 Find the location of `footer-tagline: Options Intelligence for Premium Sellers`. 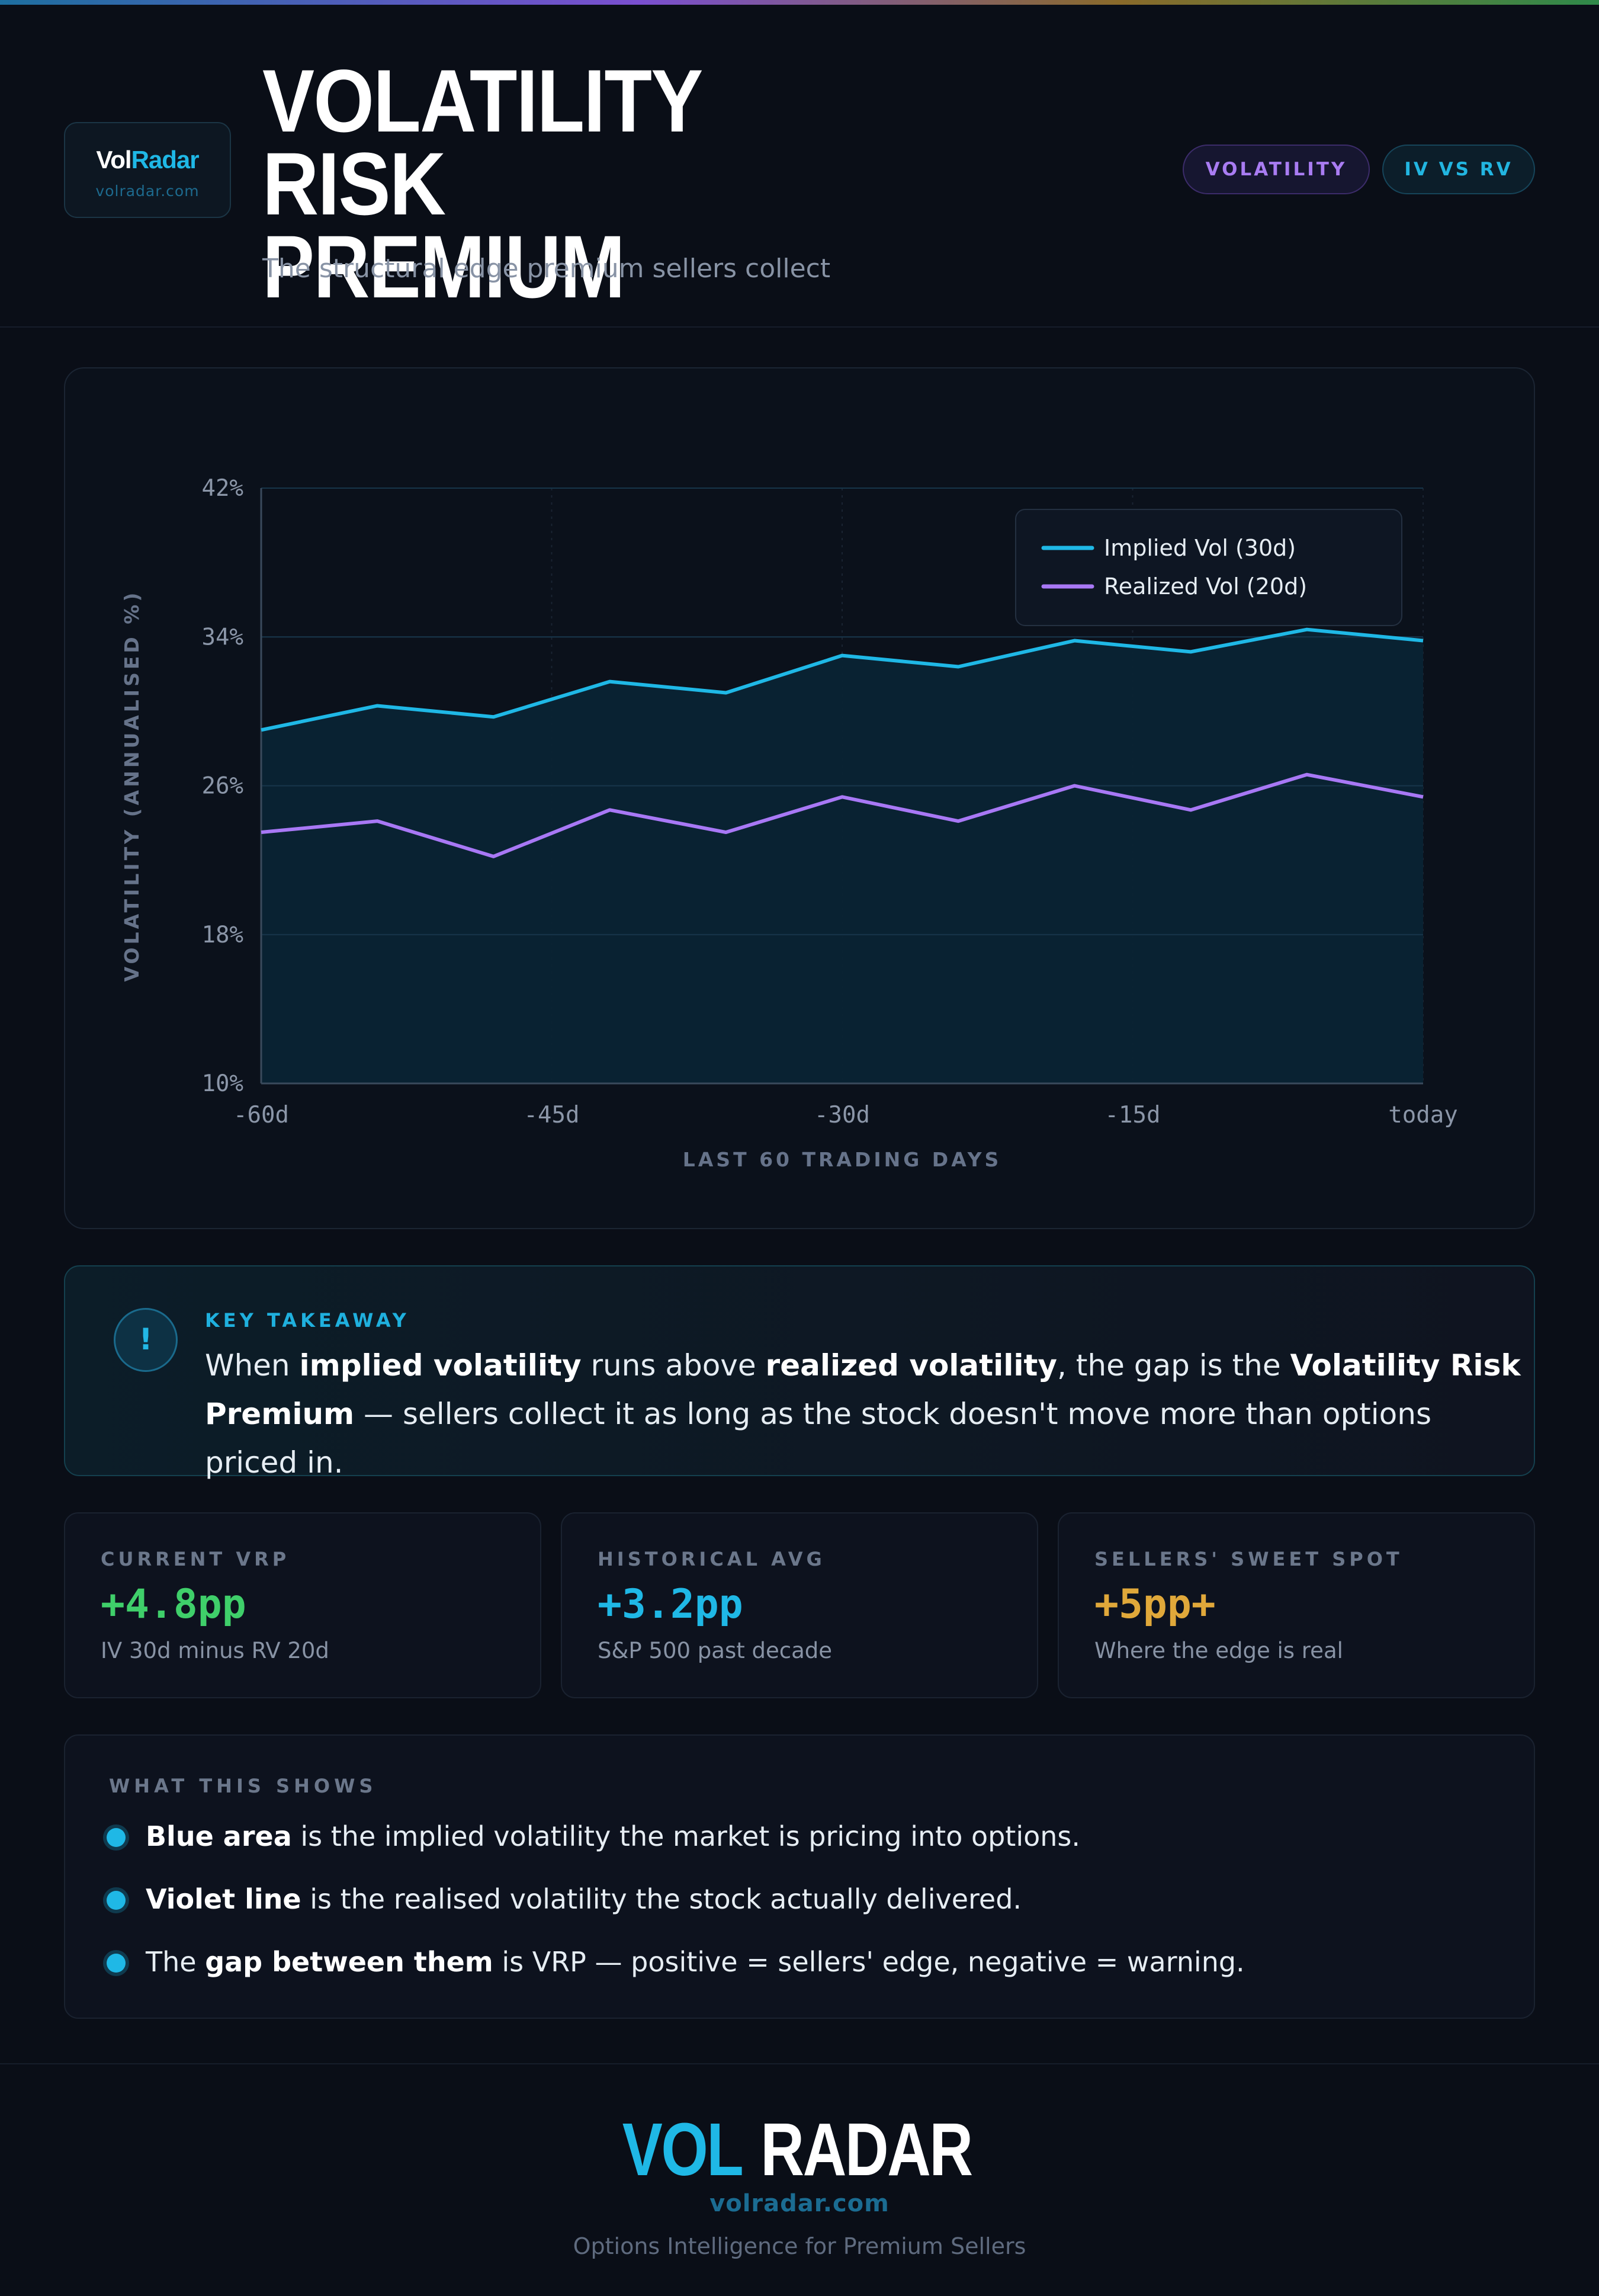

footer-tagline: Options Intelligence for Premium Sellers is located at coordinates (799, 2246).